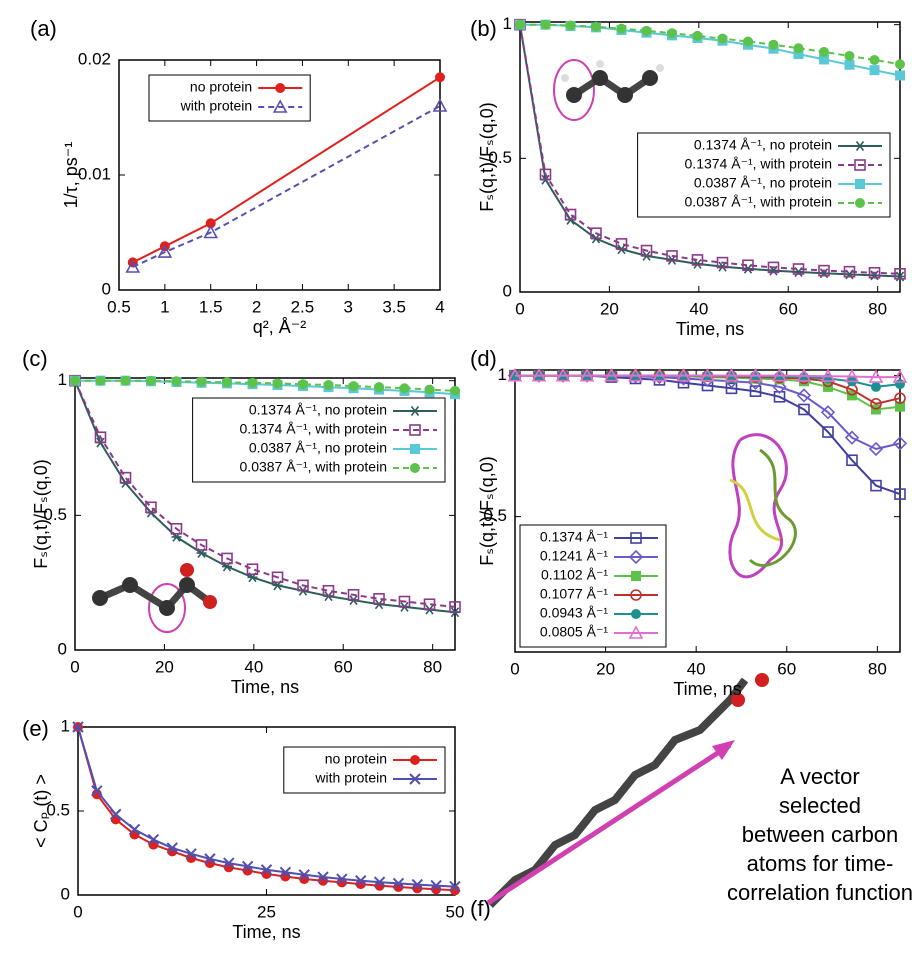 Image resolution: width=912 pixels, height=953 pixels. What do you see at coordinates (608, 90) in the screenshot?
I see `molecule-b` at bounding box center [608, 90].